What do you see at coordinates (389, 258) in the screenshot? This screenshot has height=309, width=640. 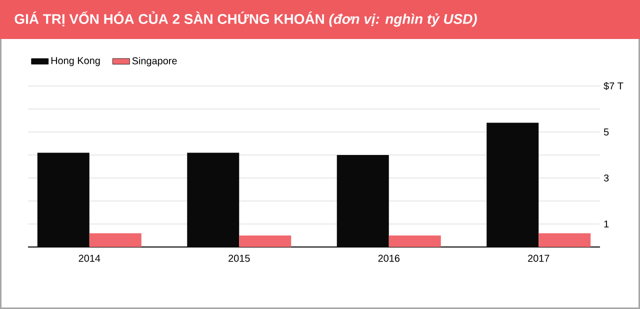 I see `x-tick-label: 2016` at bounding box center [389, 258].